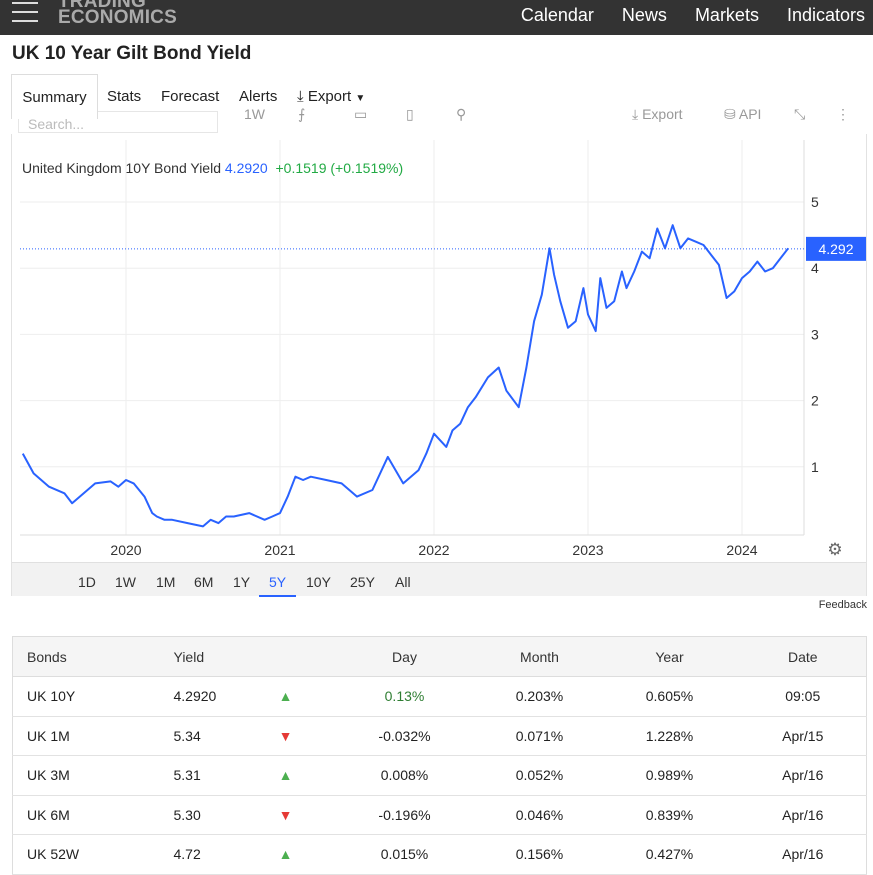  I want to click on bond-name: UK 52W, so click(86, 854).